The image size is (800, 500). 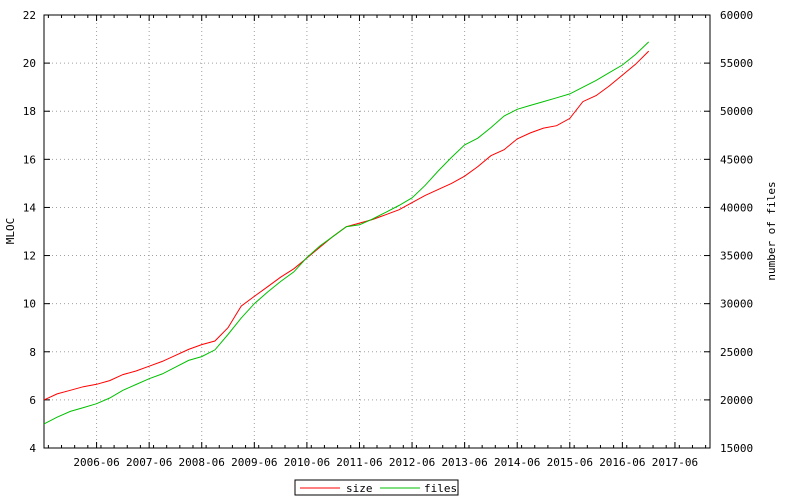 What do you see at coordinates (32, 400) in the screenshot?
I see `left-tick-label: 6` at bounding box center [32, 400].